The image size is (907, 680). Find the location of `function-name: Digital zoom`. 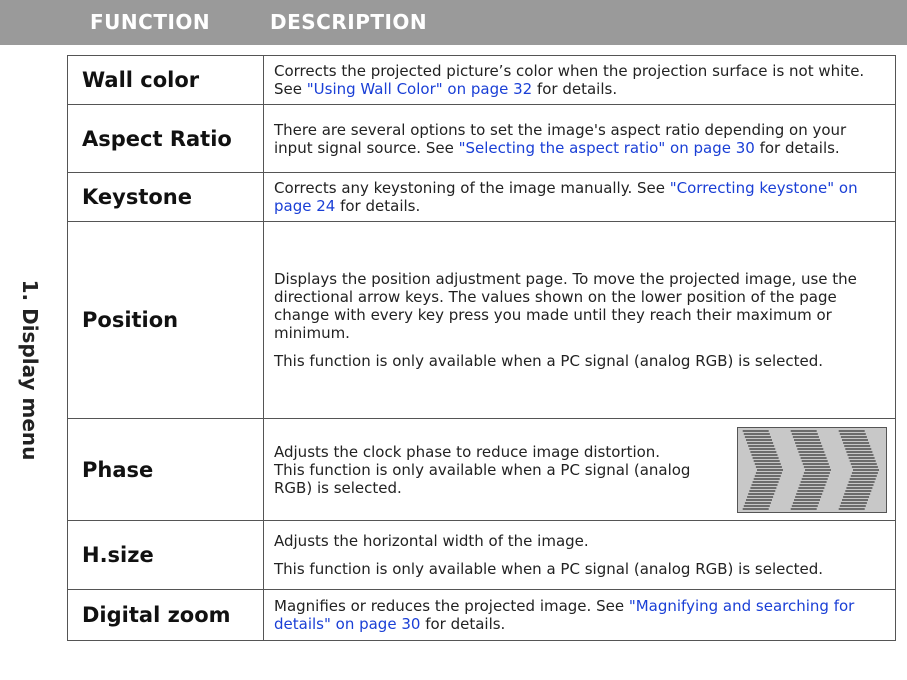

function-name: Digital zoom is located at coordinates (165, 615).